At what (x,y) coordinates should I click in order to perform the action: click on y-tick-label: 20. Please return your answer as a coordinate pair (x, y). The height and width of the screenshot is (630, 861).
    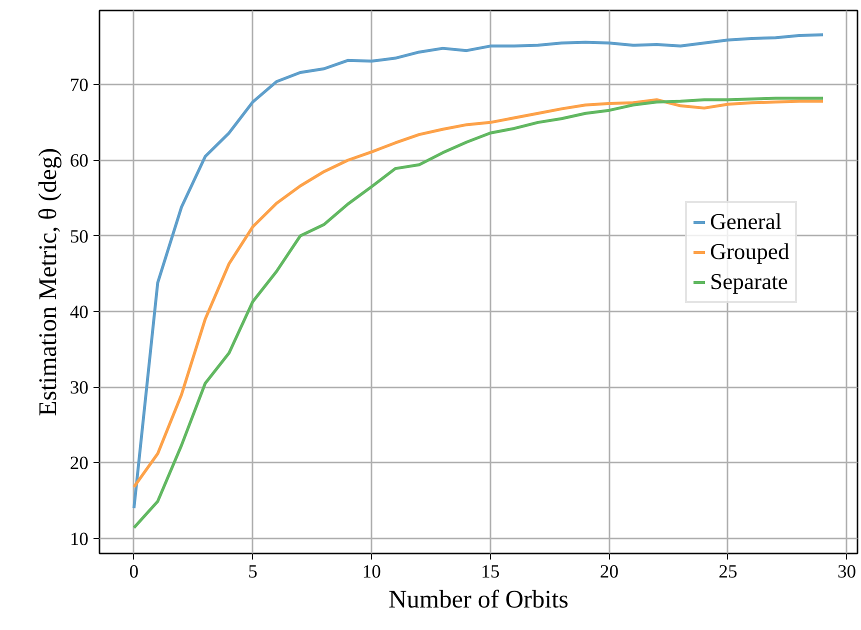
    Looking at the image, I should click on (79, 463).